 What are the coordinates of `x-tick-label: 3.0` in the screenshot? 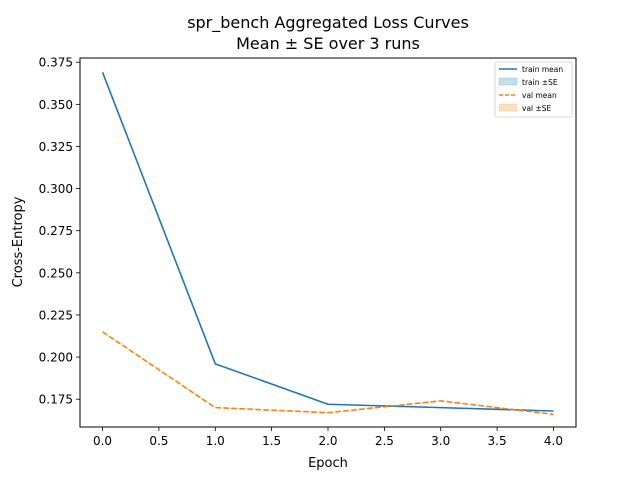 It's located at (440, 441).